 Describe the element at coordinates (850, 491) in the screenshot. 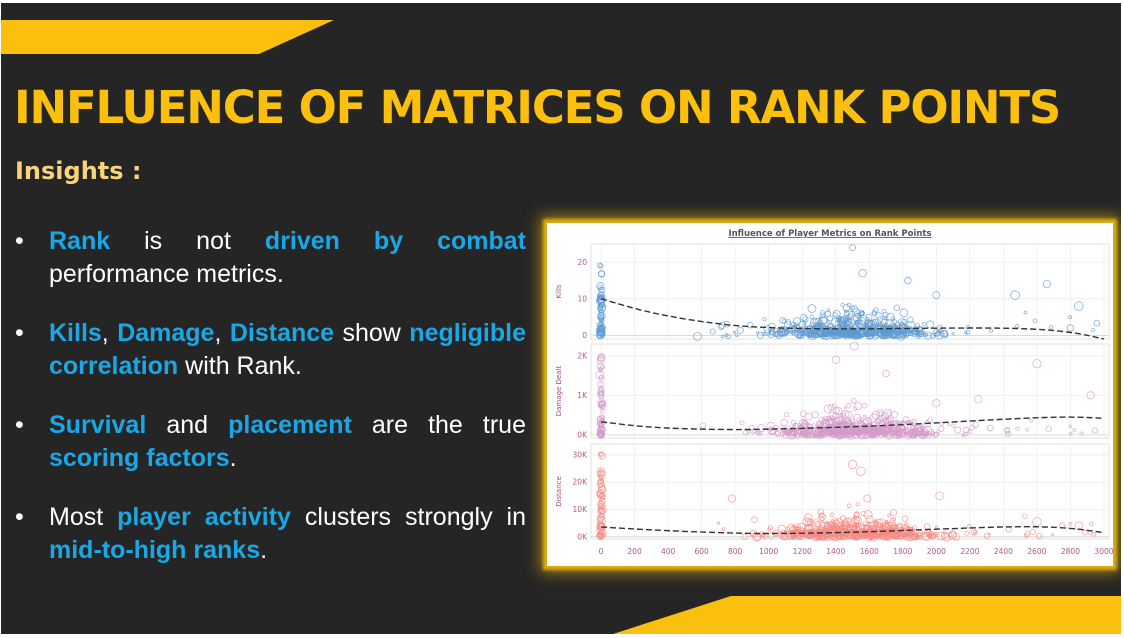

I see `panel-background` at that location.